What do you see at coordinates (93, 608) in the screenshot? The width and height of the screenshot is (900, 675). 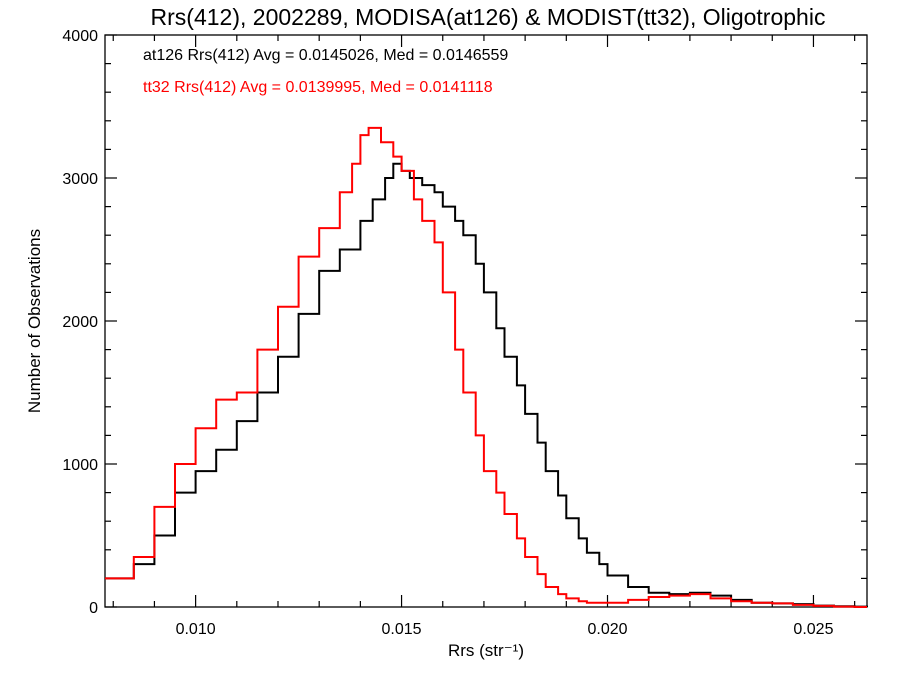 I see `y-tick-label: 0` at bounding box center [93, 608].